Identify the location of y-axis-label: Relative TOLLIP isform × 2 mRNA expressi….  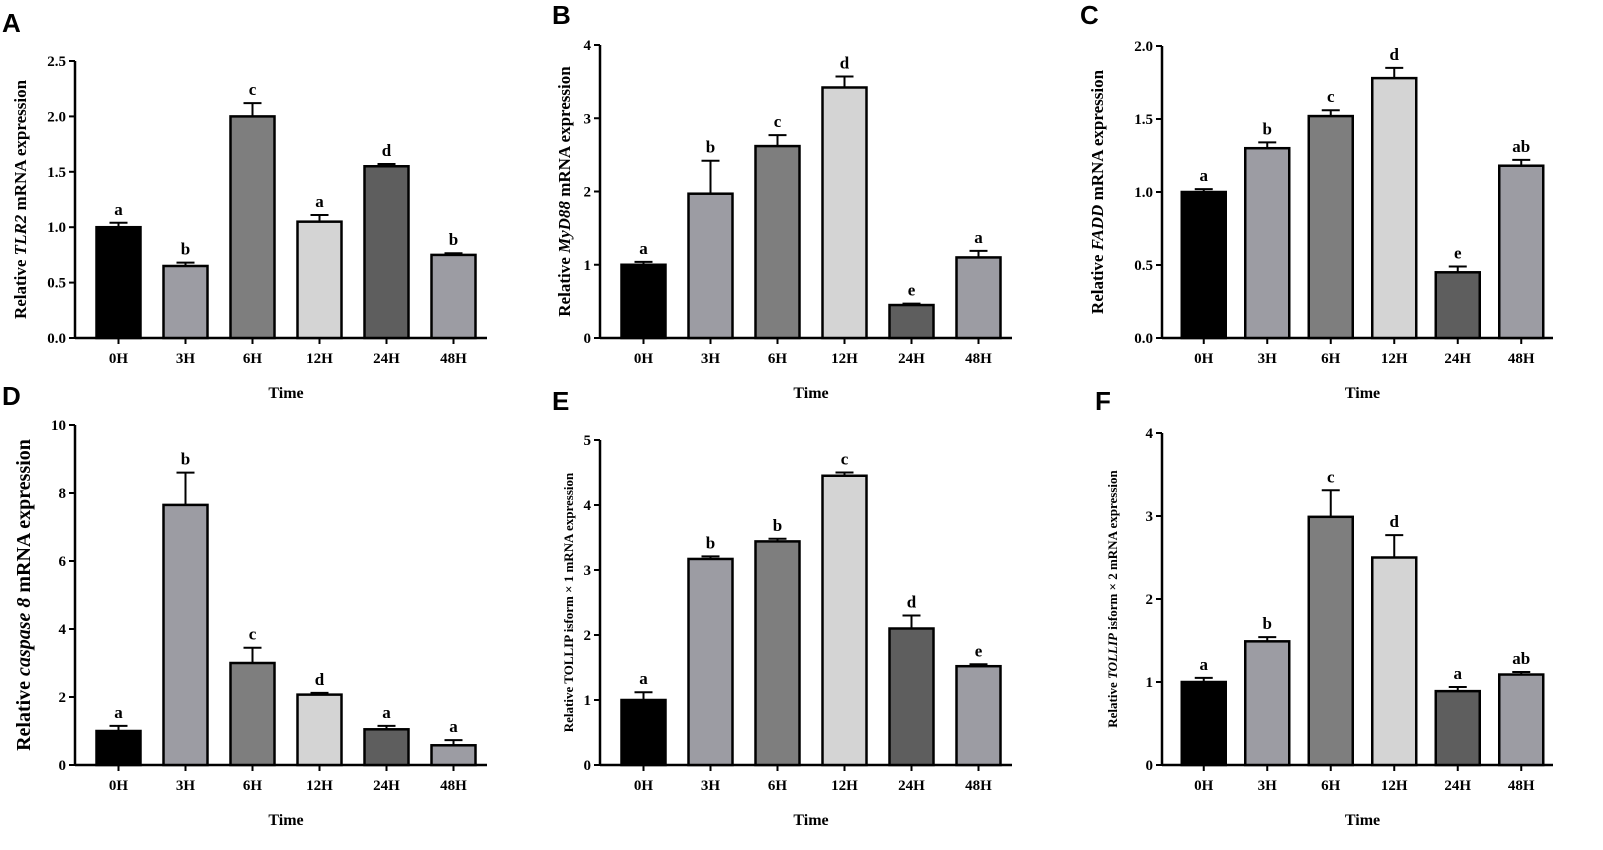
(1112, 598).